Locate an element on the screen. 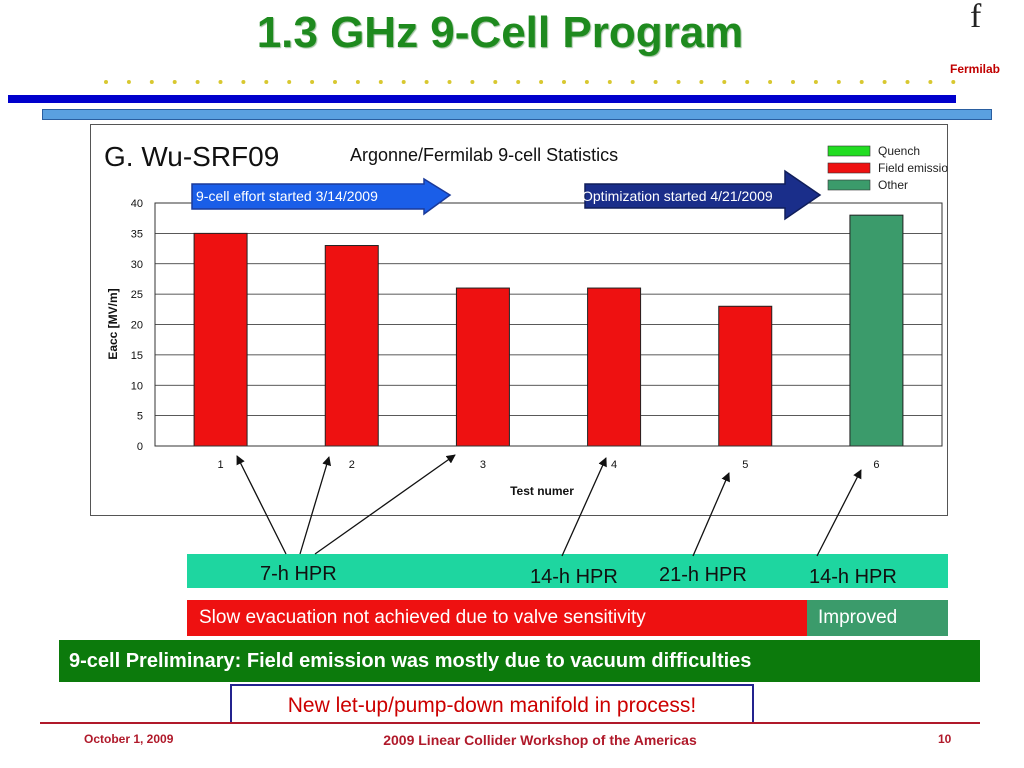 The width and height of the screenshot is (1024, 768). author-label: G. Wu-SRF09 is located at coordinates (191, 156).